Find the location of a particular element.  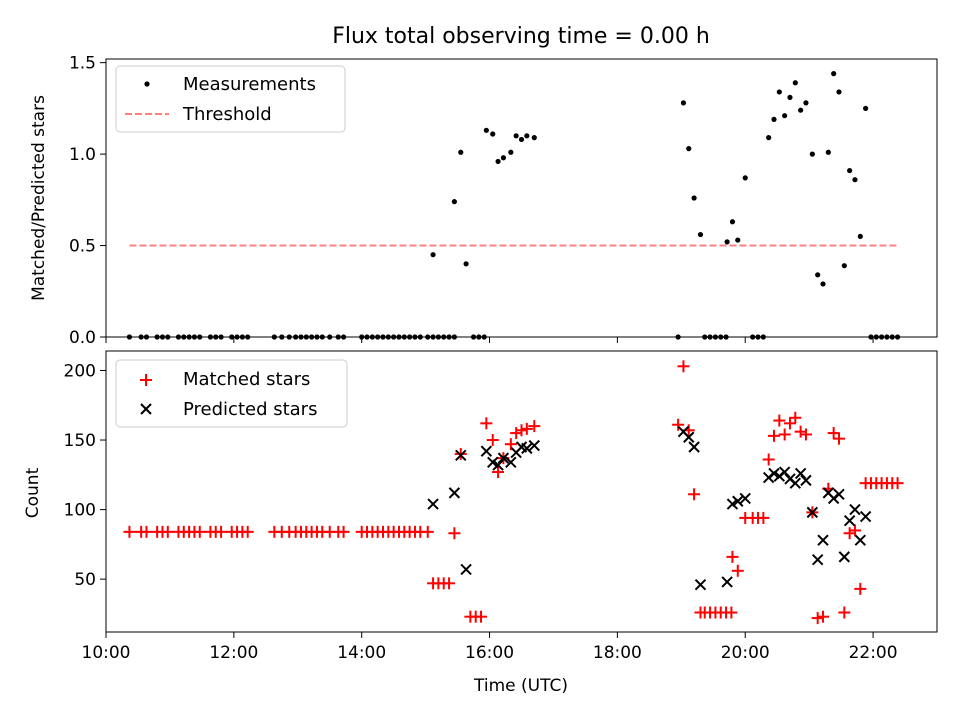

legend-plus-marker is located at coordinates (146, 380).